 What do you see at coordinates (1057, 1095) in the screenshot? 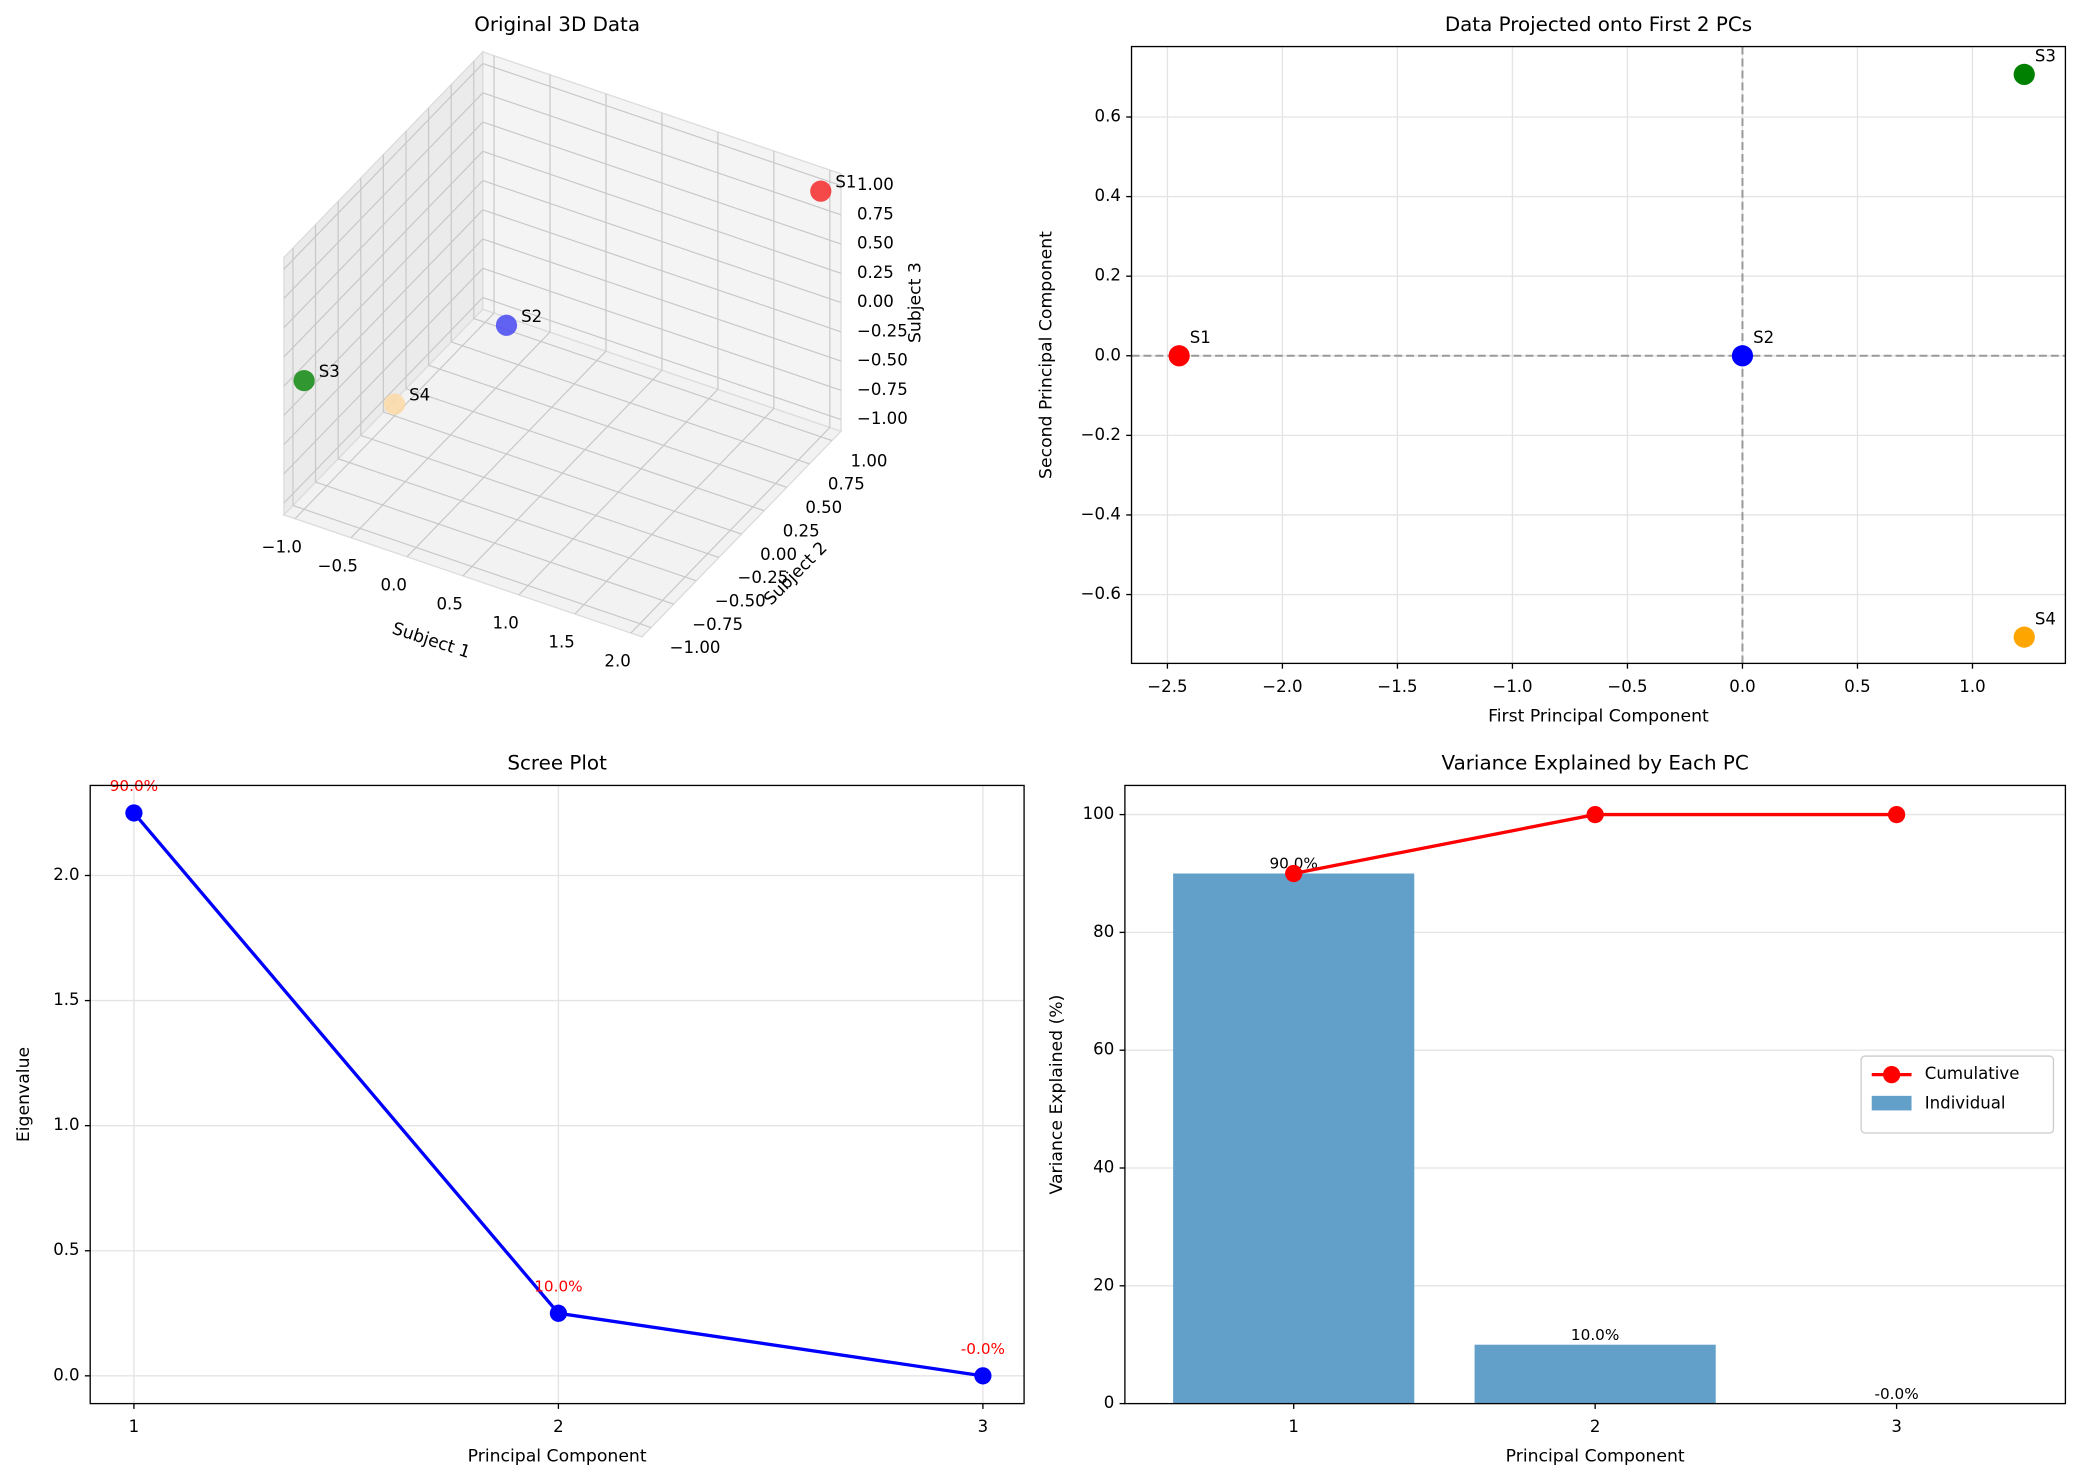
I see `y-axis-label: Variance Explained (%)` at bounding box center [1057, 1095].